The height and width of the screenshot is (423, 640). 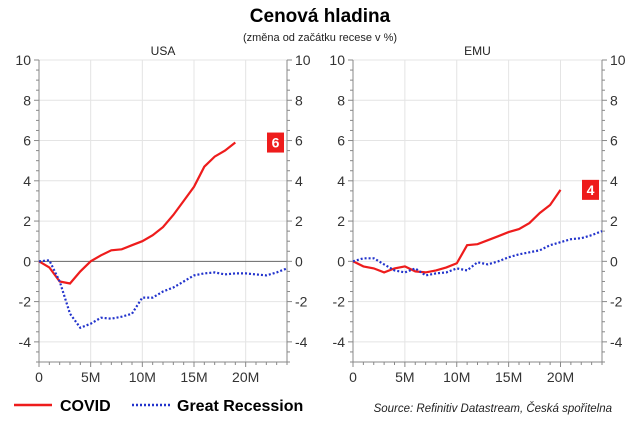 What do you see at coordinates (163, 51) in the screenshot?
I see `panel-title: USA` at bounding box center [163, 51].